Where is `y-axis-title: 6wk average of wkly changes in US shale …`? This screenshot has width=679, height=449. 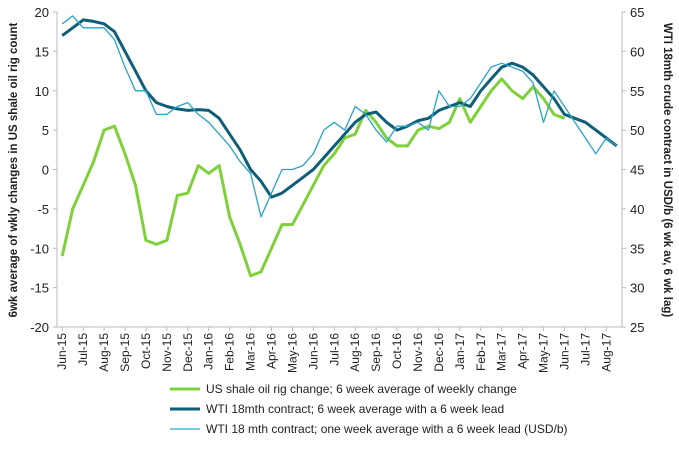 y-axis-title: 6wk average of wkly changes in US shale … is located at coordinates (14, 170).